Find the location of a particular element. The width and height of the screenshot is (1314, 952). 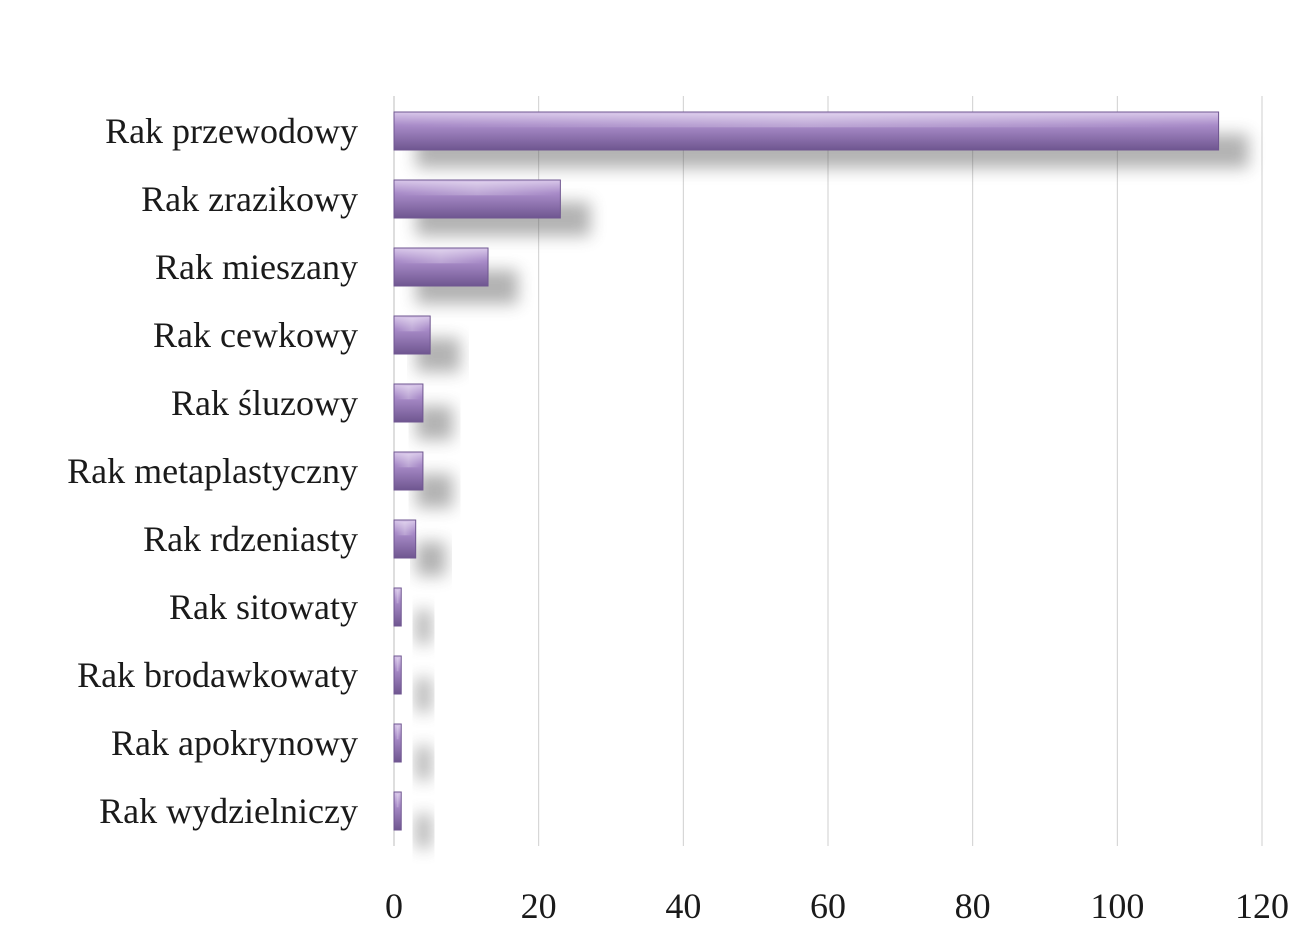

x-tick-labels: 0 20 40 60 80 100 120 is located at coordinates (837, 906).